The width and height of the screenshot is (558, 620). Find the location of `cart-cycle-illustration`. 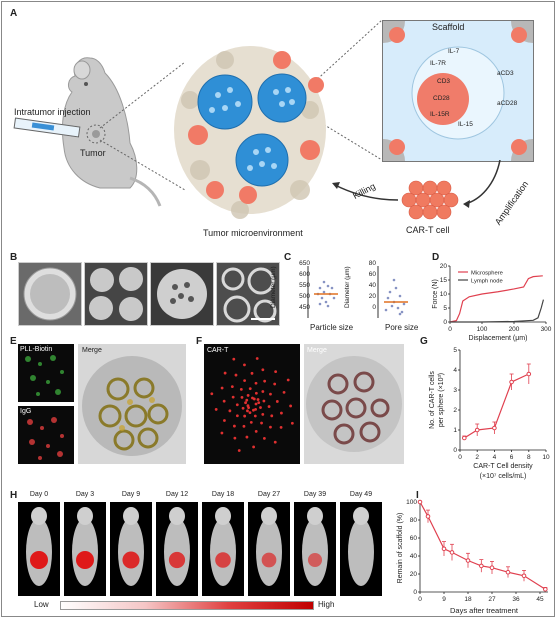

cart-cycle-illustration is located at coordinates (416, 190).